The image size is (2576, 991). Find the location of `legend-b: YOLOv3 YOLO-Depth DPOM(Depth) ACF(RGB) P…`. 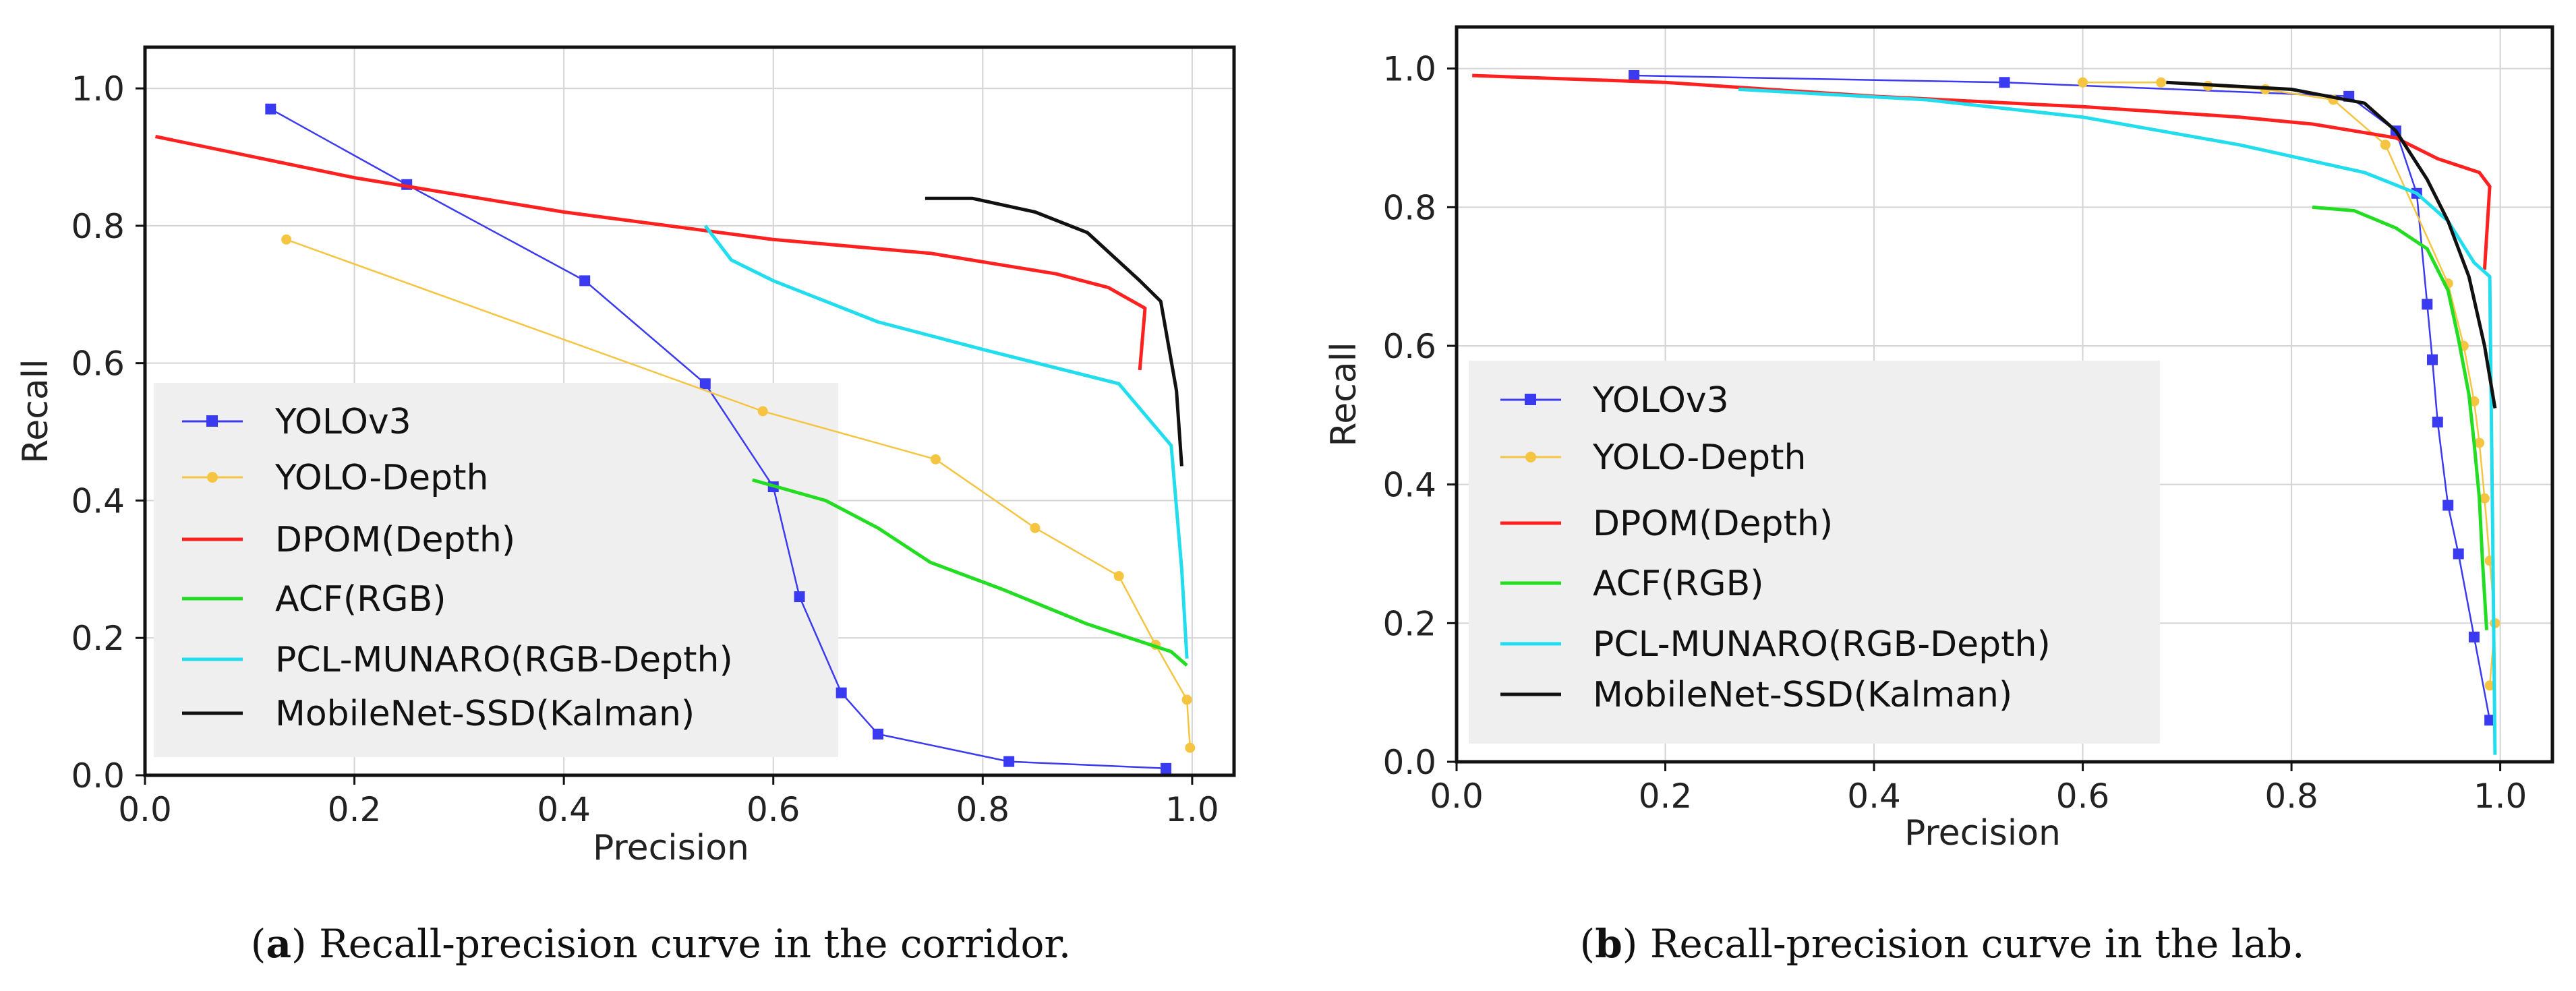

legend-b: YOLOv3 YOLO-Depth DPOM(Depth) ACF(RGB) P… is located at coordinates (1776, 547).